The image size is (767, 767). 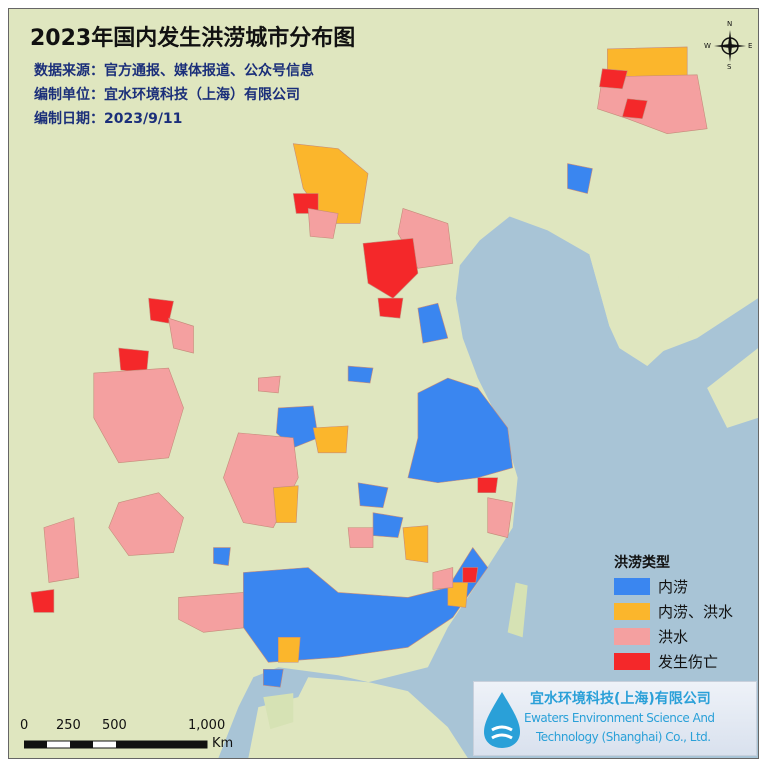 I want to click on scale-label: 0, so click(x=24, y=725).